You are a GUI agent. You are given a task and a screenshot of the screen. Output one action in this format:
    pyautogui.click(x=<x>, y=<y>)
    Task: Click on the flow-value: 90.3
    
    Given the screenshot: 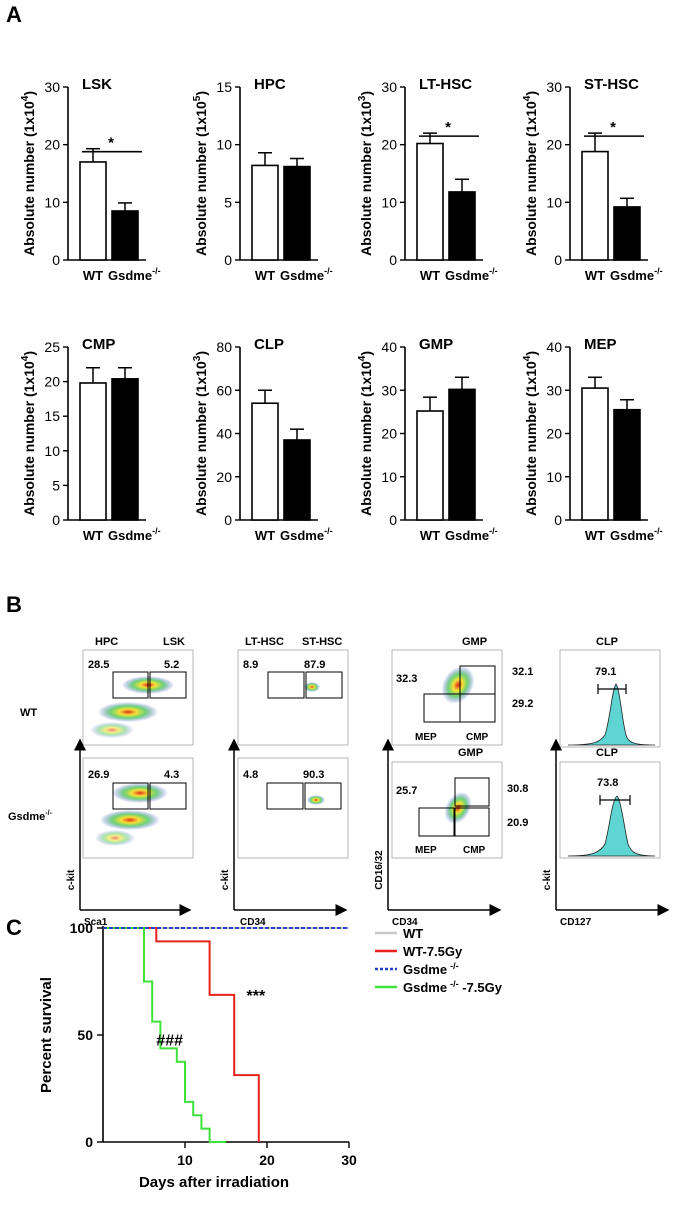 What is the action you would take?
    pyautogui.click(x=313, y=775)
    